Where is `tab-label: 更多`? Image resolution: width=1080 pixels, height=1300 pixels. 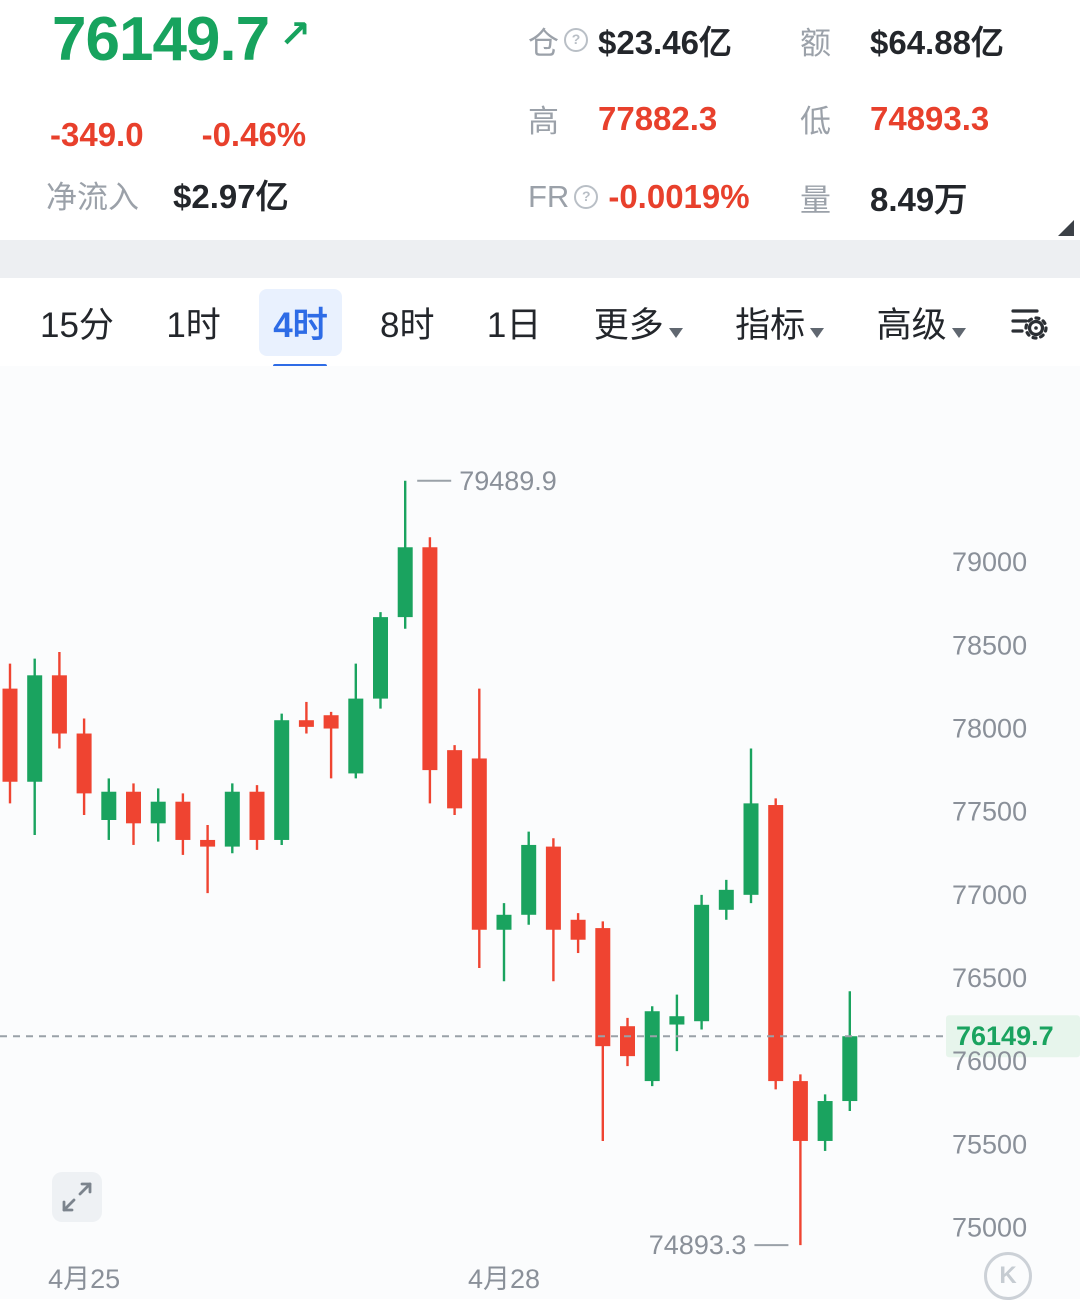 tab-label: 更多 is located at coordinates (628, 325).